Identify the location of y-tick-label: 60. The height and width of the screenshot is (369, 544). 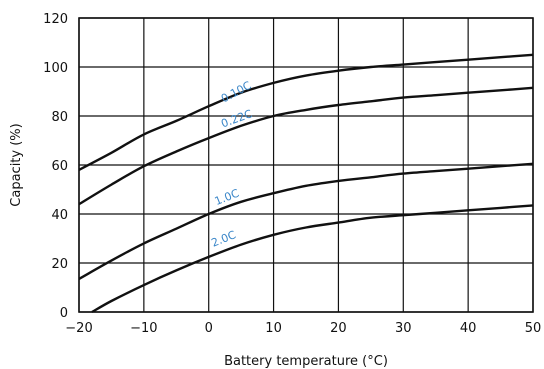
(59, 166).